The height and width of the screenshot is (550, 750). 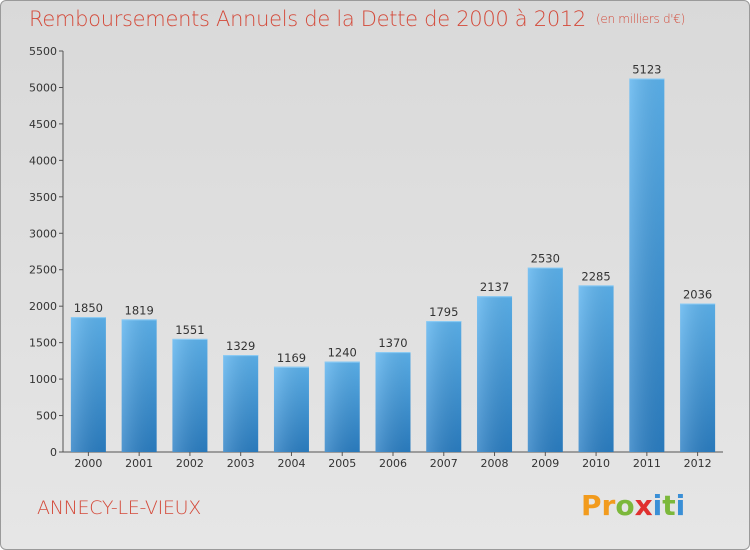 What do you see at coordinates (625, 505) in the screenshot?
I see `logo-letter: o` at bounding box center [625, 505].